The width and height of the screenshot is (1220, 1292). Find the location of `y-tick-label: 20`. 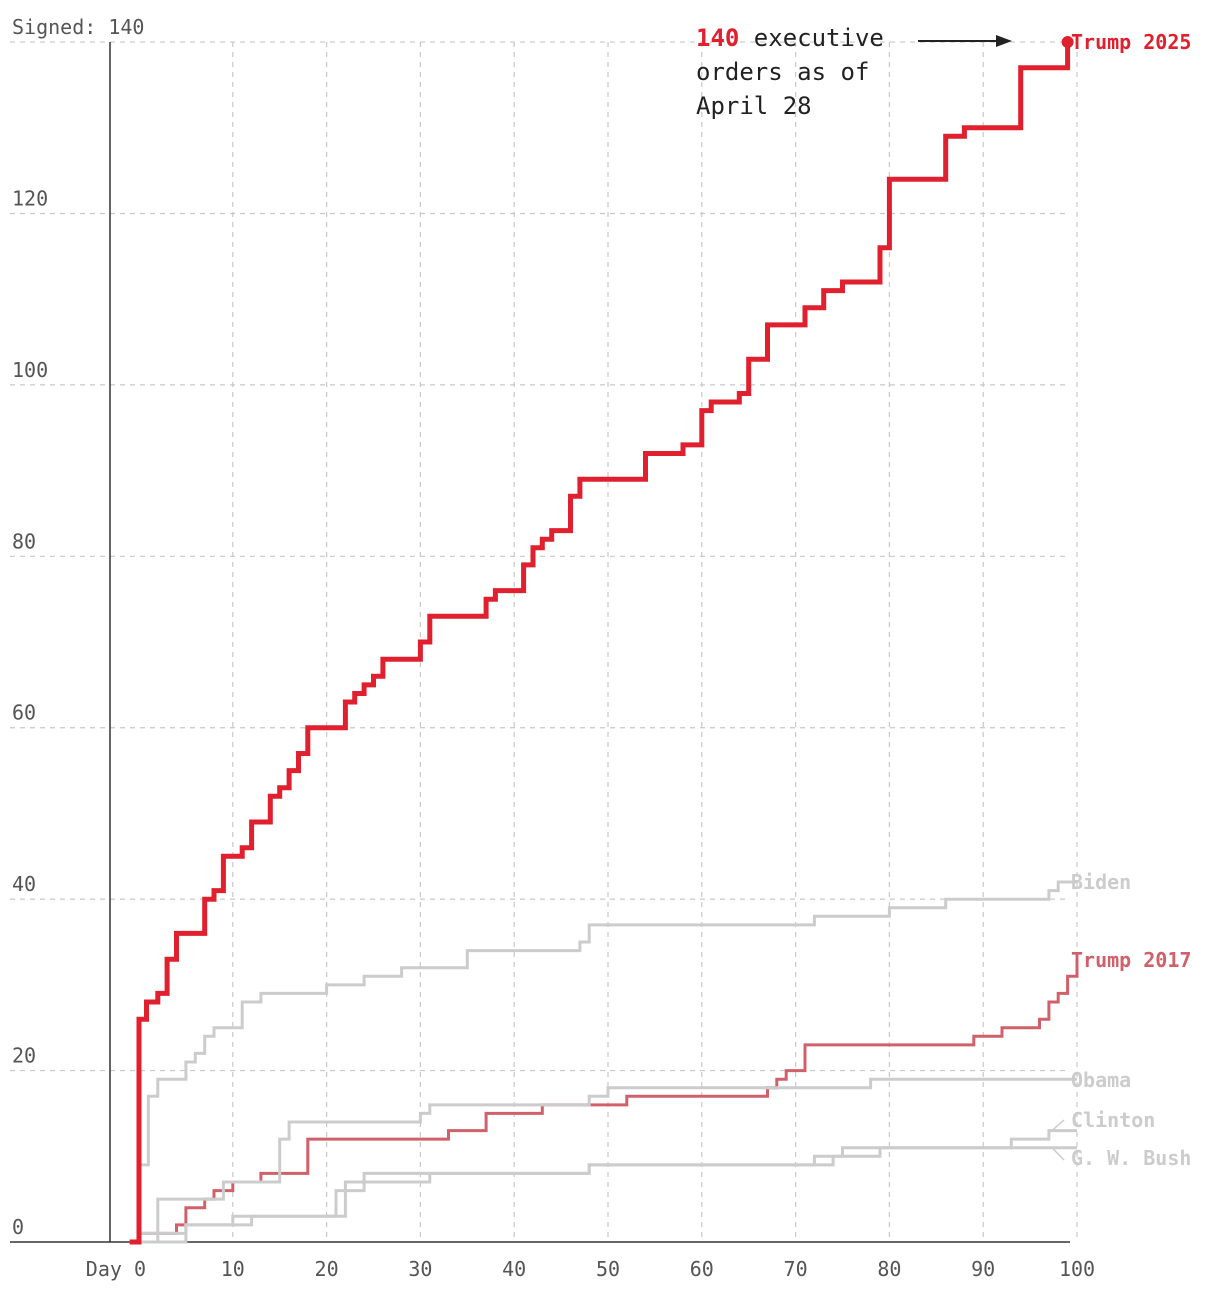

y-tick-label: 20 is located at coordinates (24, 1056).